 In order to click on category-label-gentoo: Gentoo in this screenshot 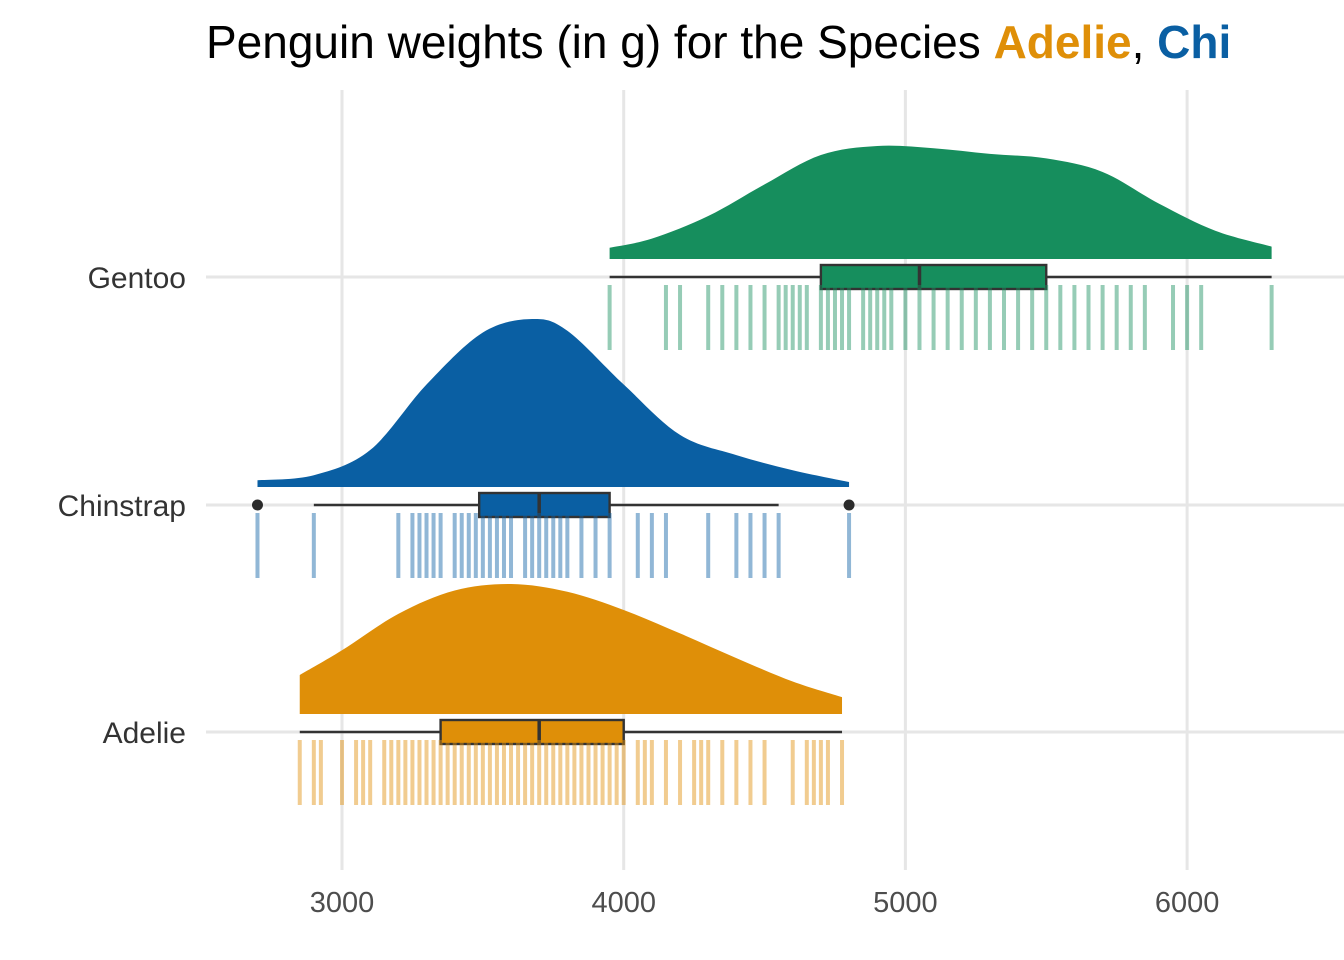, I will do `click(137, 278)`.